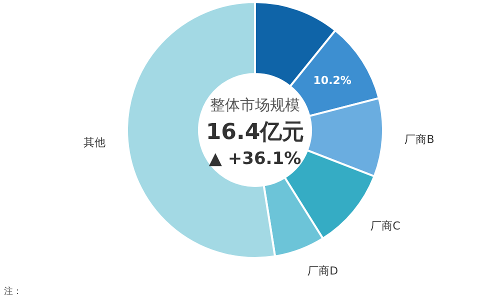 The image size is (480, 300). Describe the element at coordinates (13, 291) in the screenshot. I see `text: 注：` at that location.